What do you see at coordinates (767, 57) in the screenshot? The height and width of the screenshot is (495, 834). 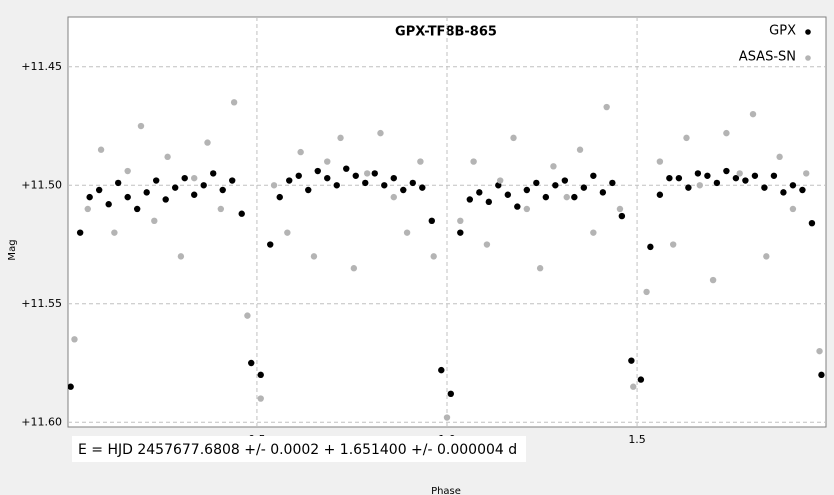 I see `legend-label: ASAS-SN` at bounding box center [767, 57].